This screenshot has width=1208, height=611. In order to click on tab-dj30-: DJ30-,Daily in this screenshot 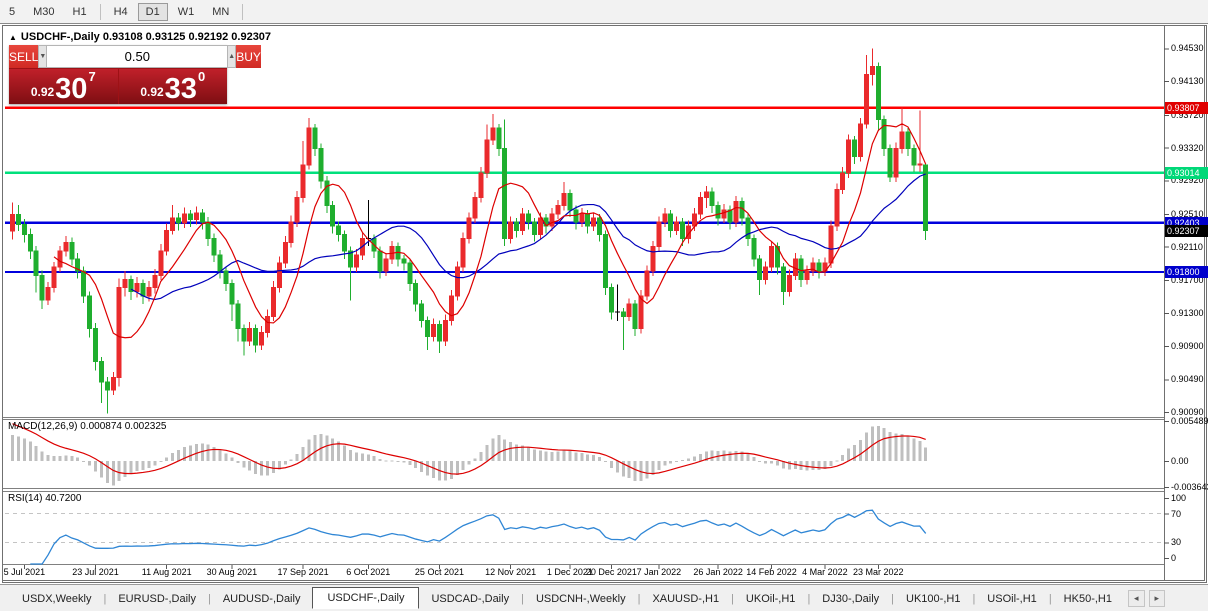, I will do `click(851, 598)`.